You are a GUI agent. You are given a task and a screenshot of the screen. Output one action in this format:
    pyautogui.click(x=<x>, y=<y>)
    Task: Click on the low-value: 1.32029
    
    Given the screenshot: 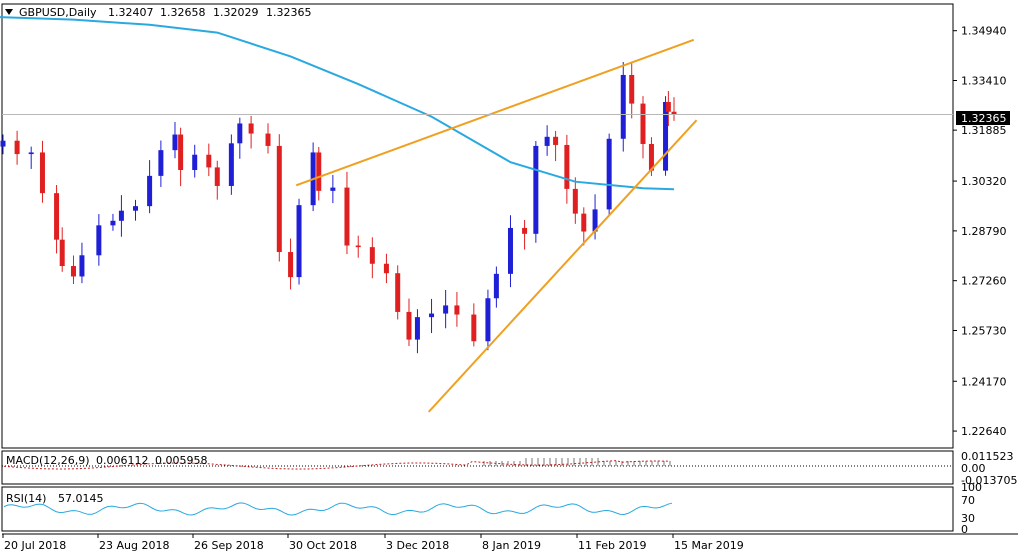 What is the action you would take?
    pyautogui.click(x=236, y=12)
    